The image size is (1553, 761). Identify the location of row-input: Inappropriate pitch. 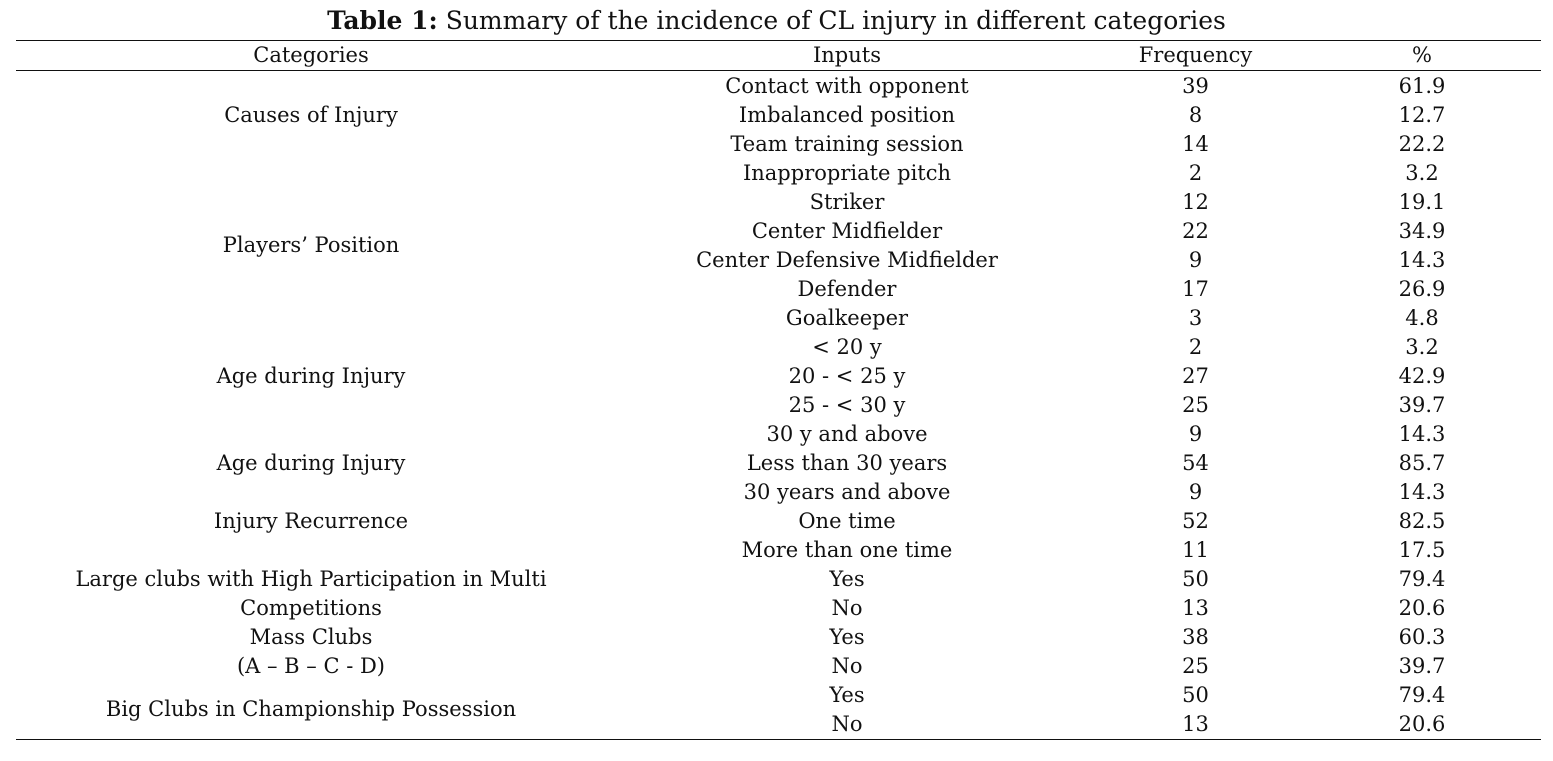
(847, 173).